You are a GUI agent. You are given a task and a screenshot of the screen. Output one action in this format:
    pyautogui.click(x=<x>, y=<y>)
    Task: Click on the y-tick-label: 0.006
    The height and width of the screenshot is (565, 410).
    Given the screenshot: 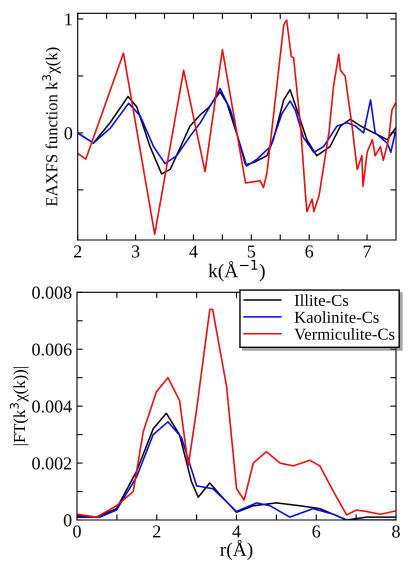 What is the action you would take?
    pyautogui.click(x=52, y=349)
    